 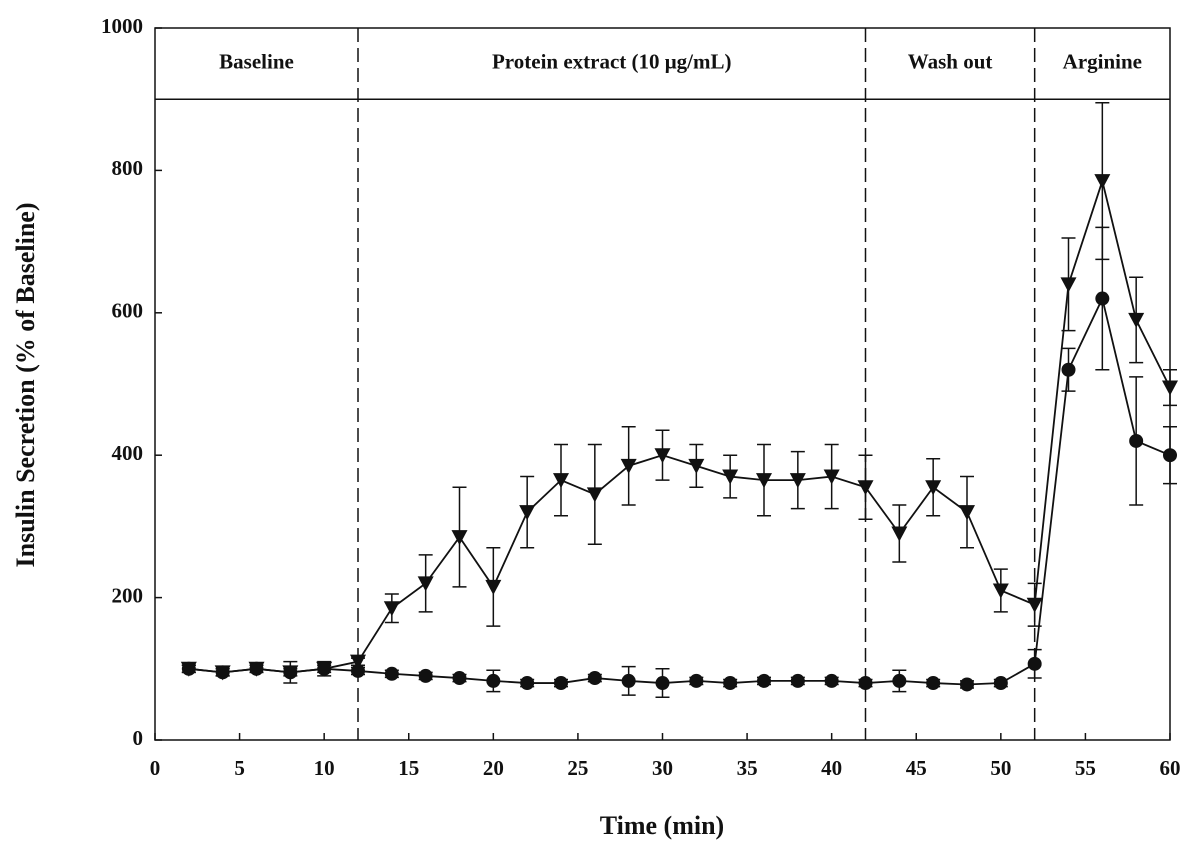 I want to click on x-tick-label: 20, so click(x=493, y=768).